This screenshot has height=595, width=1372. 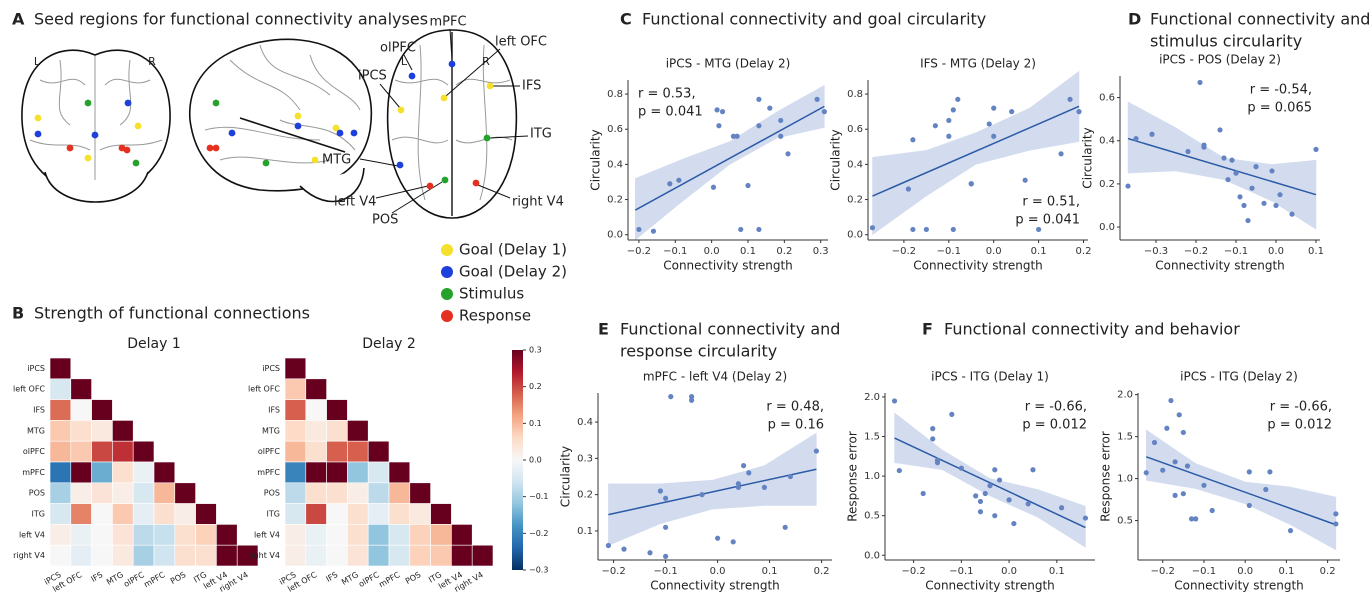 What do you see at coordinates (698, 351) in the screenshot?
I see `panel-title: response circularity` at bounding box center [698, 351].